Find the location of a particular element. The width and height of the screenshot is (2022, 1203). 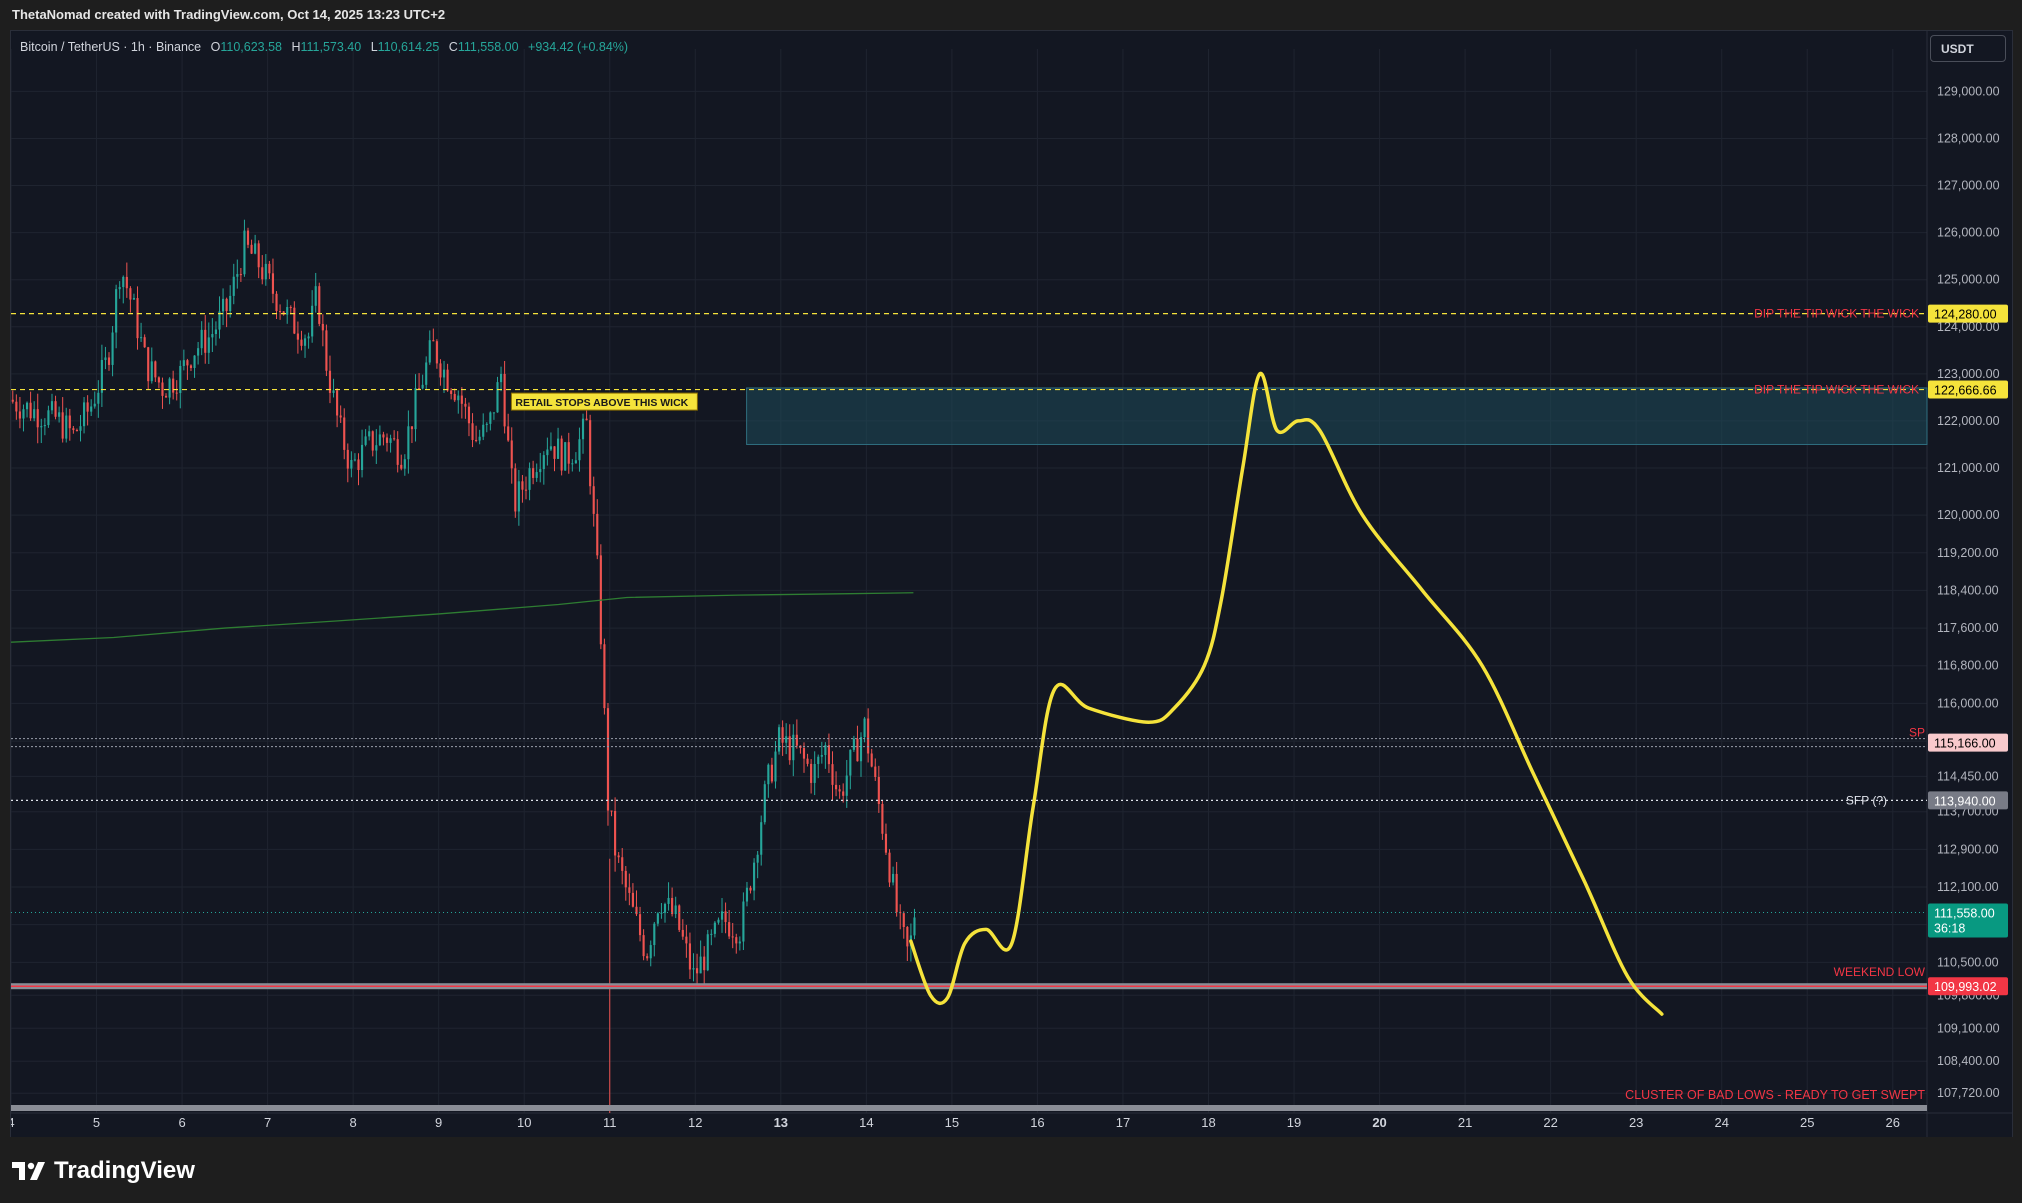

y-tick-label: 123,000.00 is located at coordinates (1968, 374).